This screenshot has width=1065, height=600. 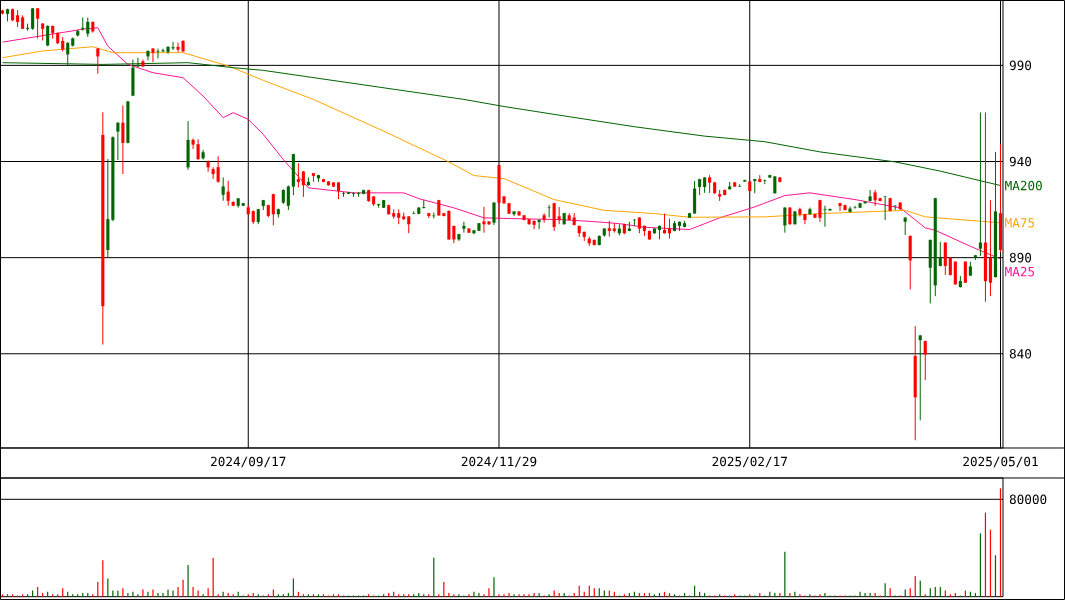 What do you see at coordinates (1020, 65) in the screenshot?
I see `y-tick-label: 990` at bounding box center [1020, 65].